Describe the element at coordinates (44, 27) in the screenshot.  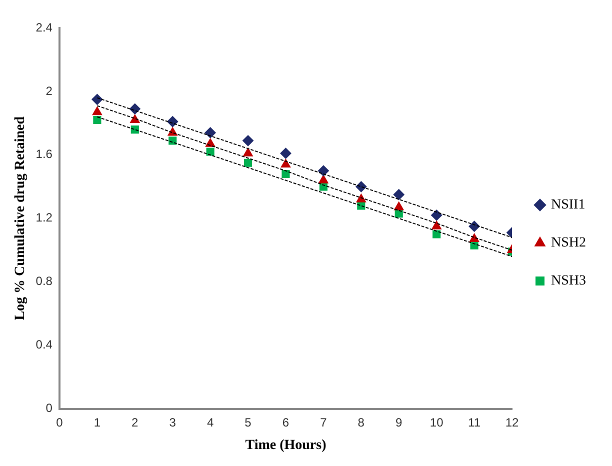
I see `y-tick-label: 2.4` at that location.